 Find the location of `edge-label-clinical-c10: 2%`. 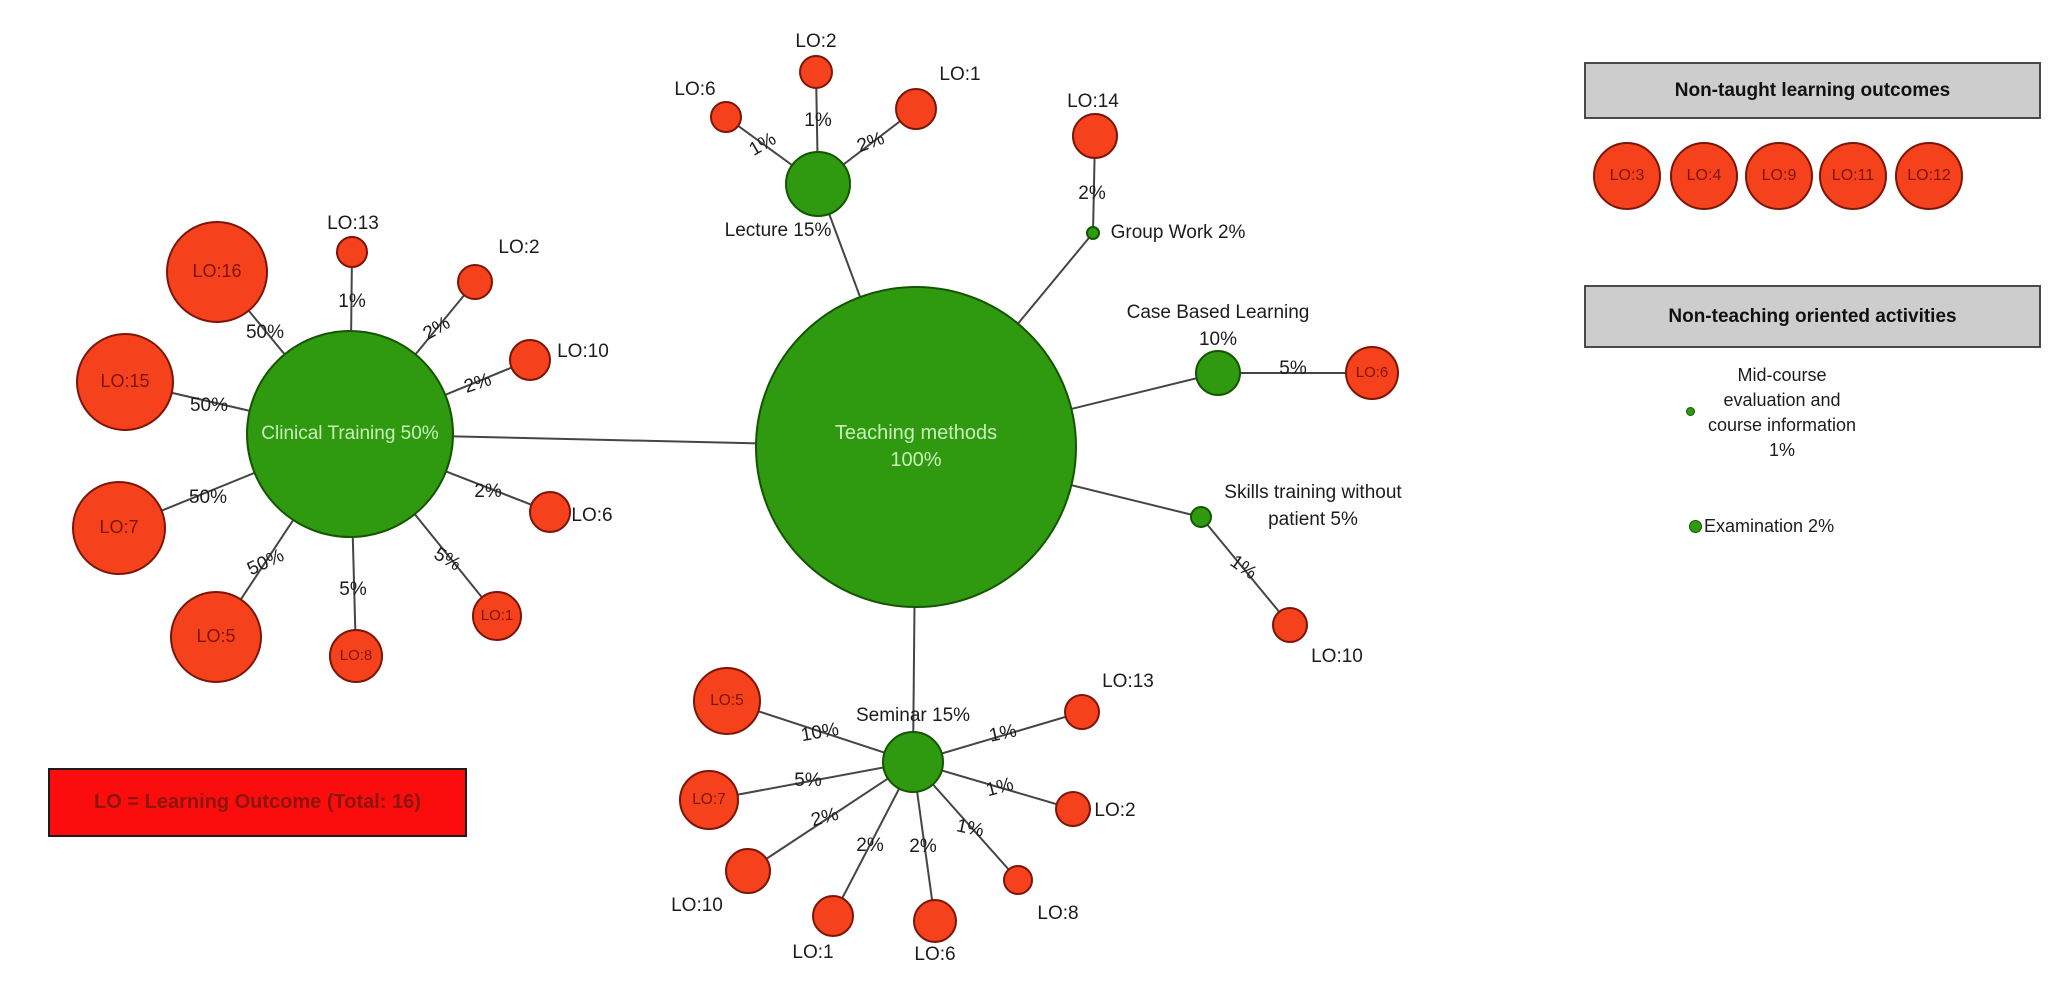

edge-label-clinical-c10: 2% is located at coordinates (478, 383).